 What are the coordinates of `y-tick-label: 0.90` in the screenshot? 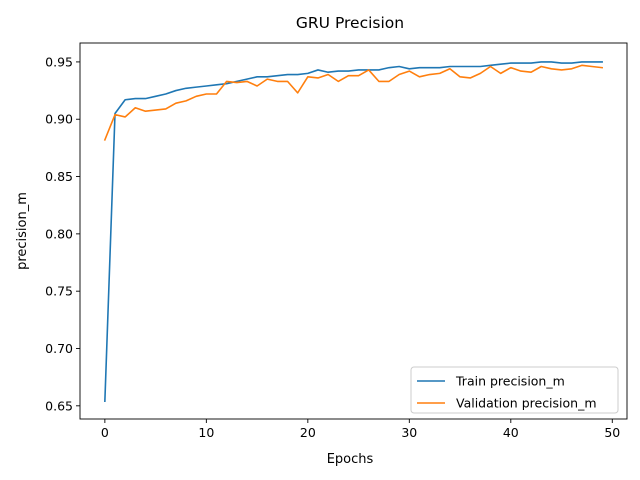 It's located at (59, 119).